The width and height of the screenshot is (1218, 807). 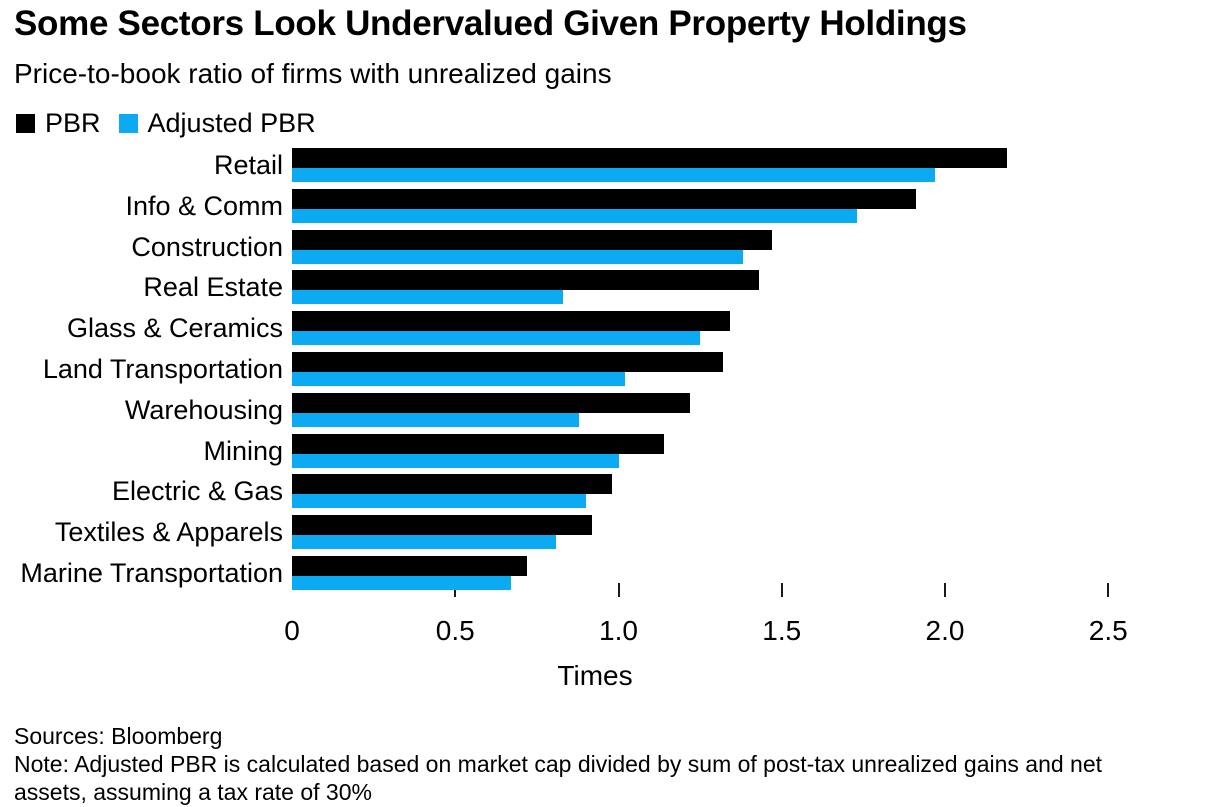 I want to click on category-label: Real Estate, so click(x=213, y=287).